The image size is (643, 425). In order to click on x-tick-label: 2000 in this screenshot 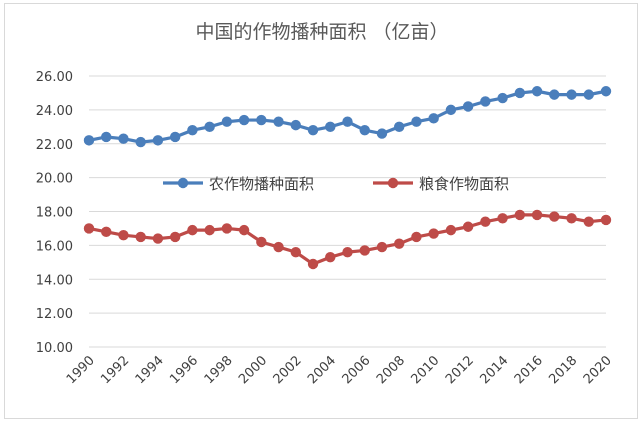, I will do `click(253, 370)`.